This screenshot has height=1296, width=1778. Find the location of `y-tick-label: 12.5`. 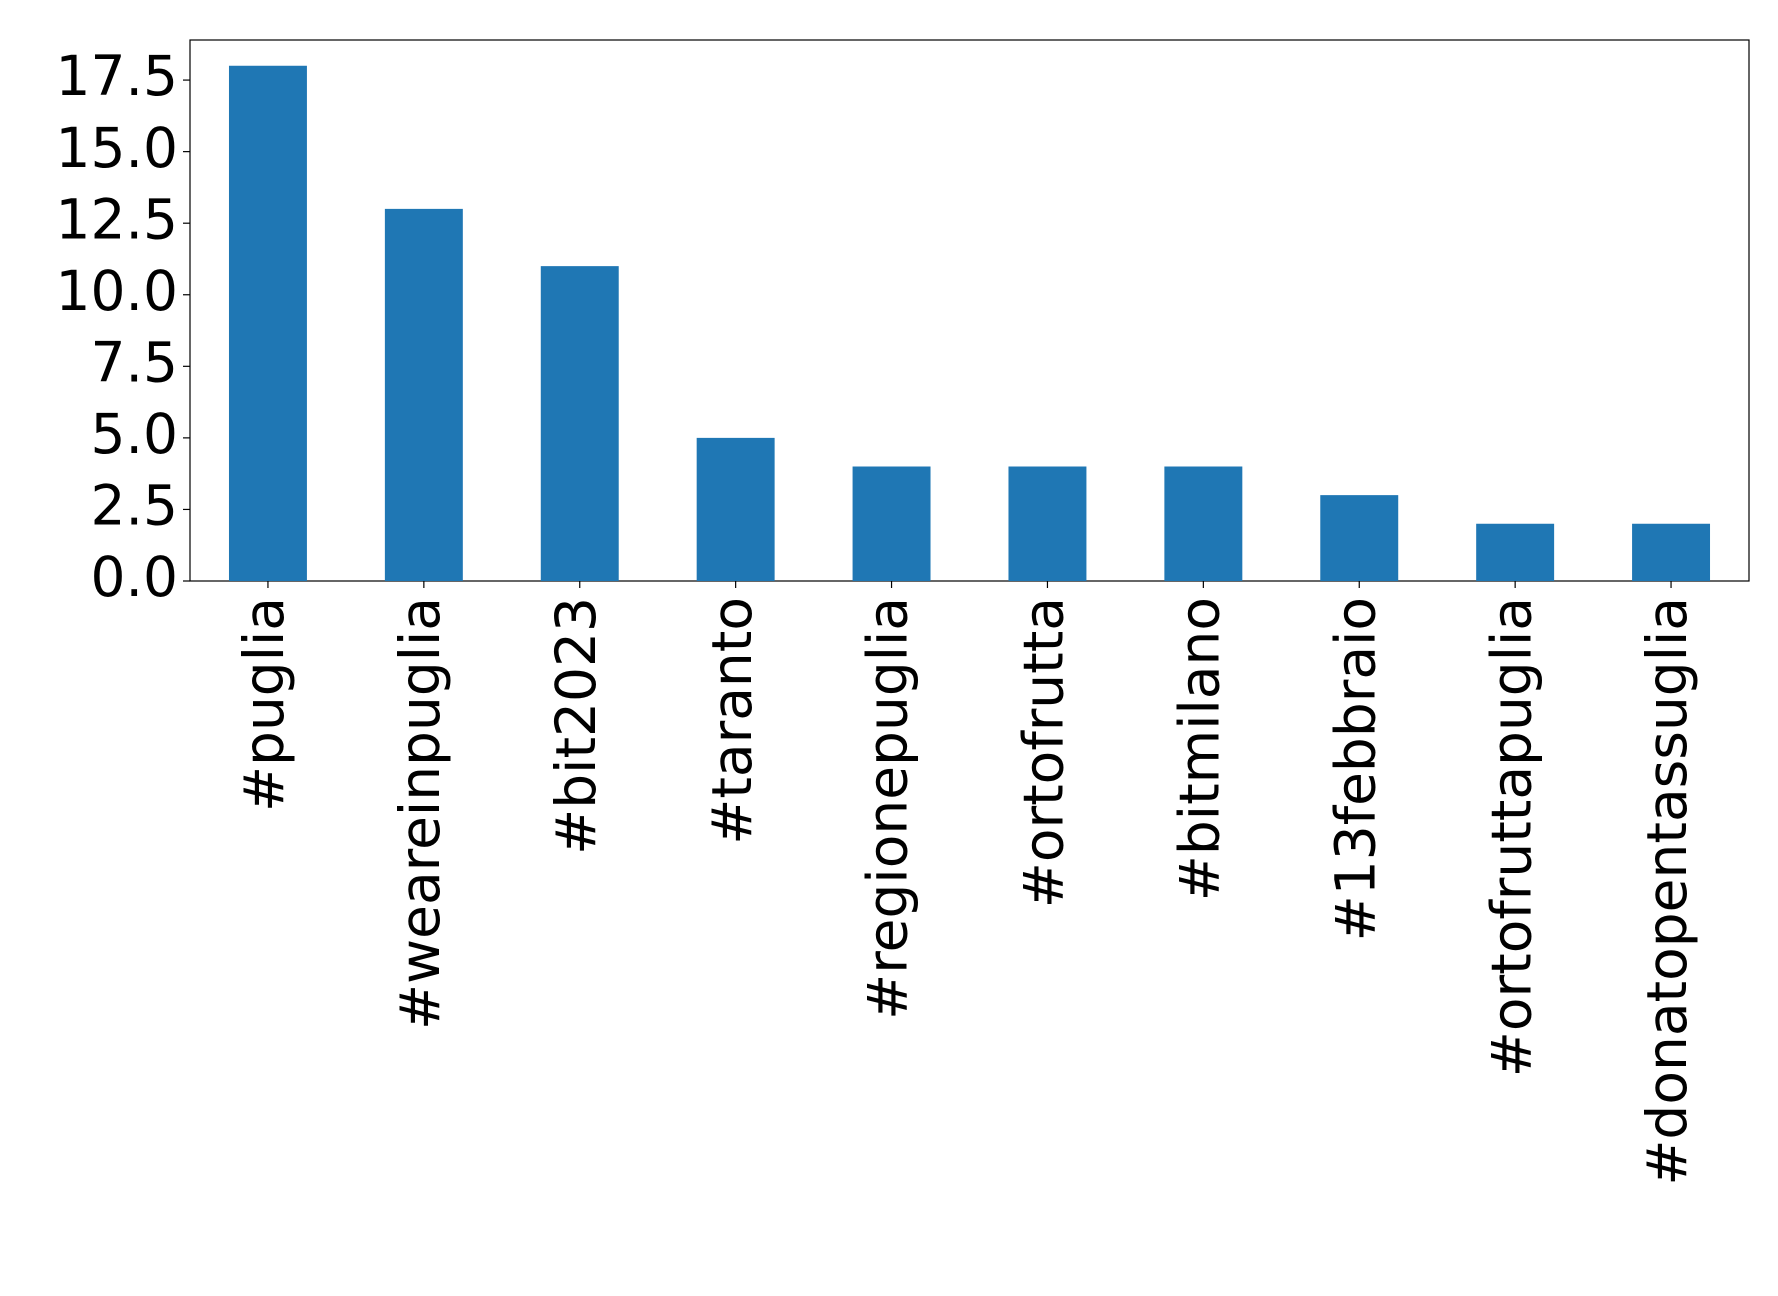

y-tick-label: 12.5 is located at coordinates (117, 219).